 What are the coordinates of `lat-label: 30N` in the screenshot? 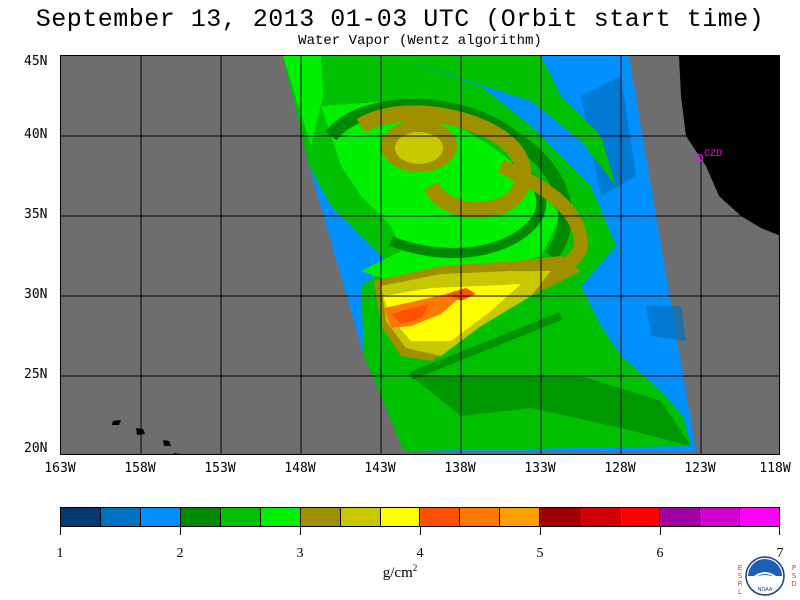 It's located at (36, 294).